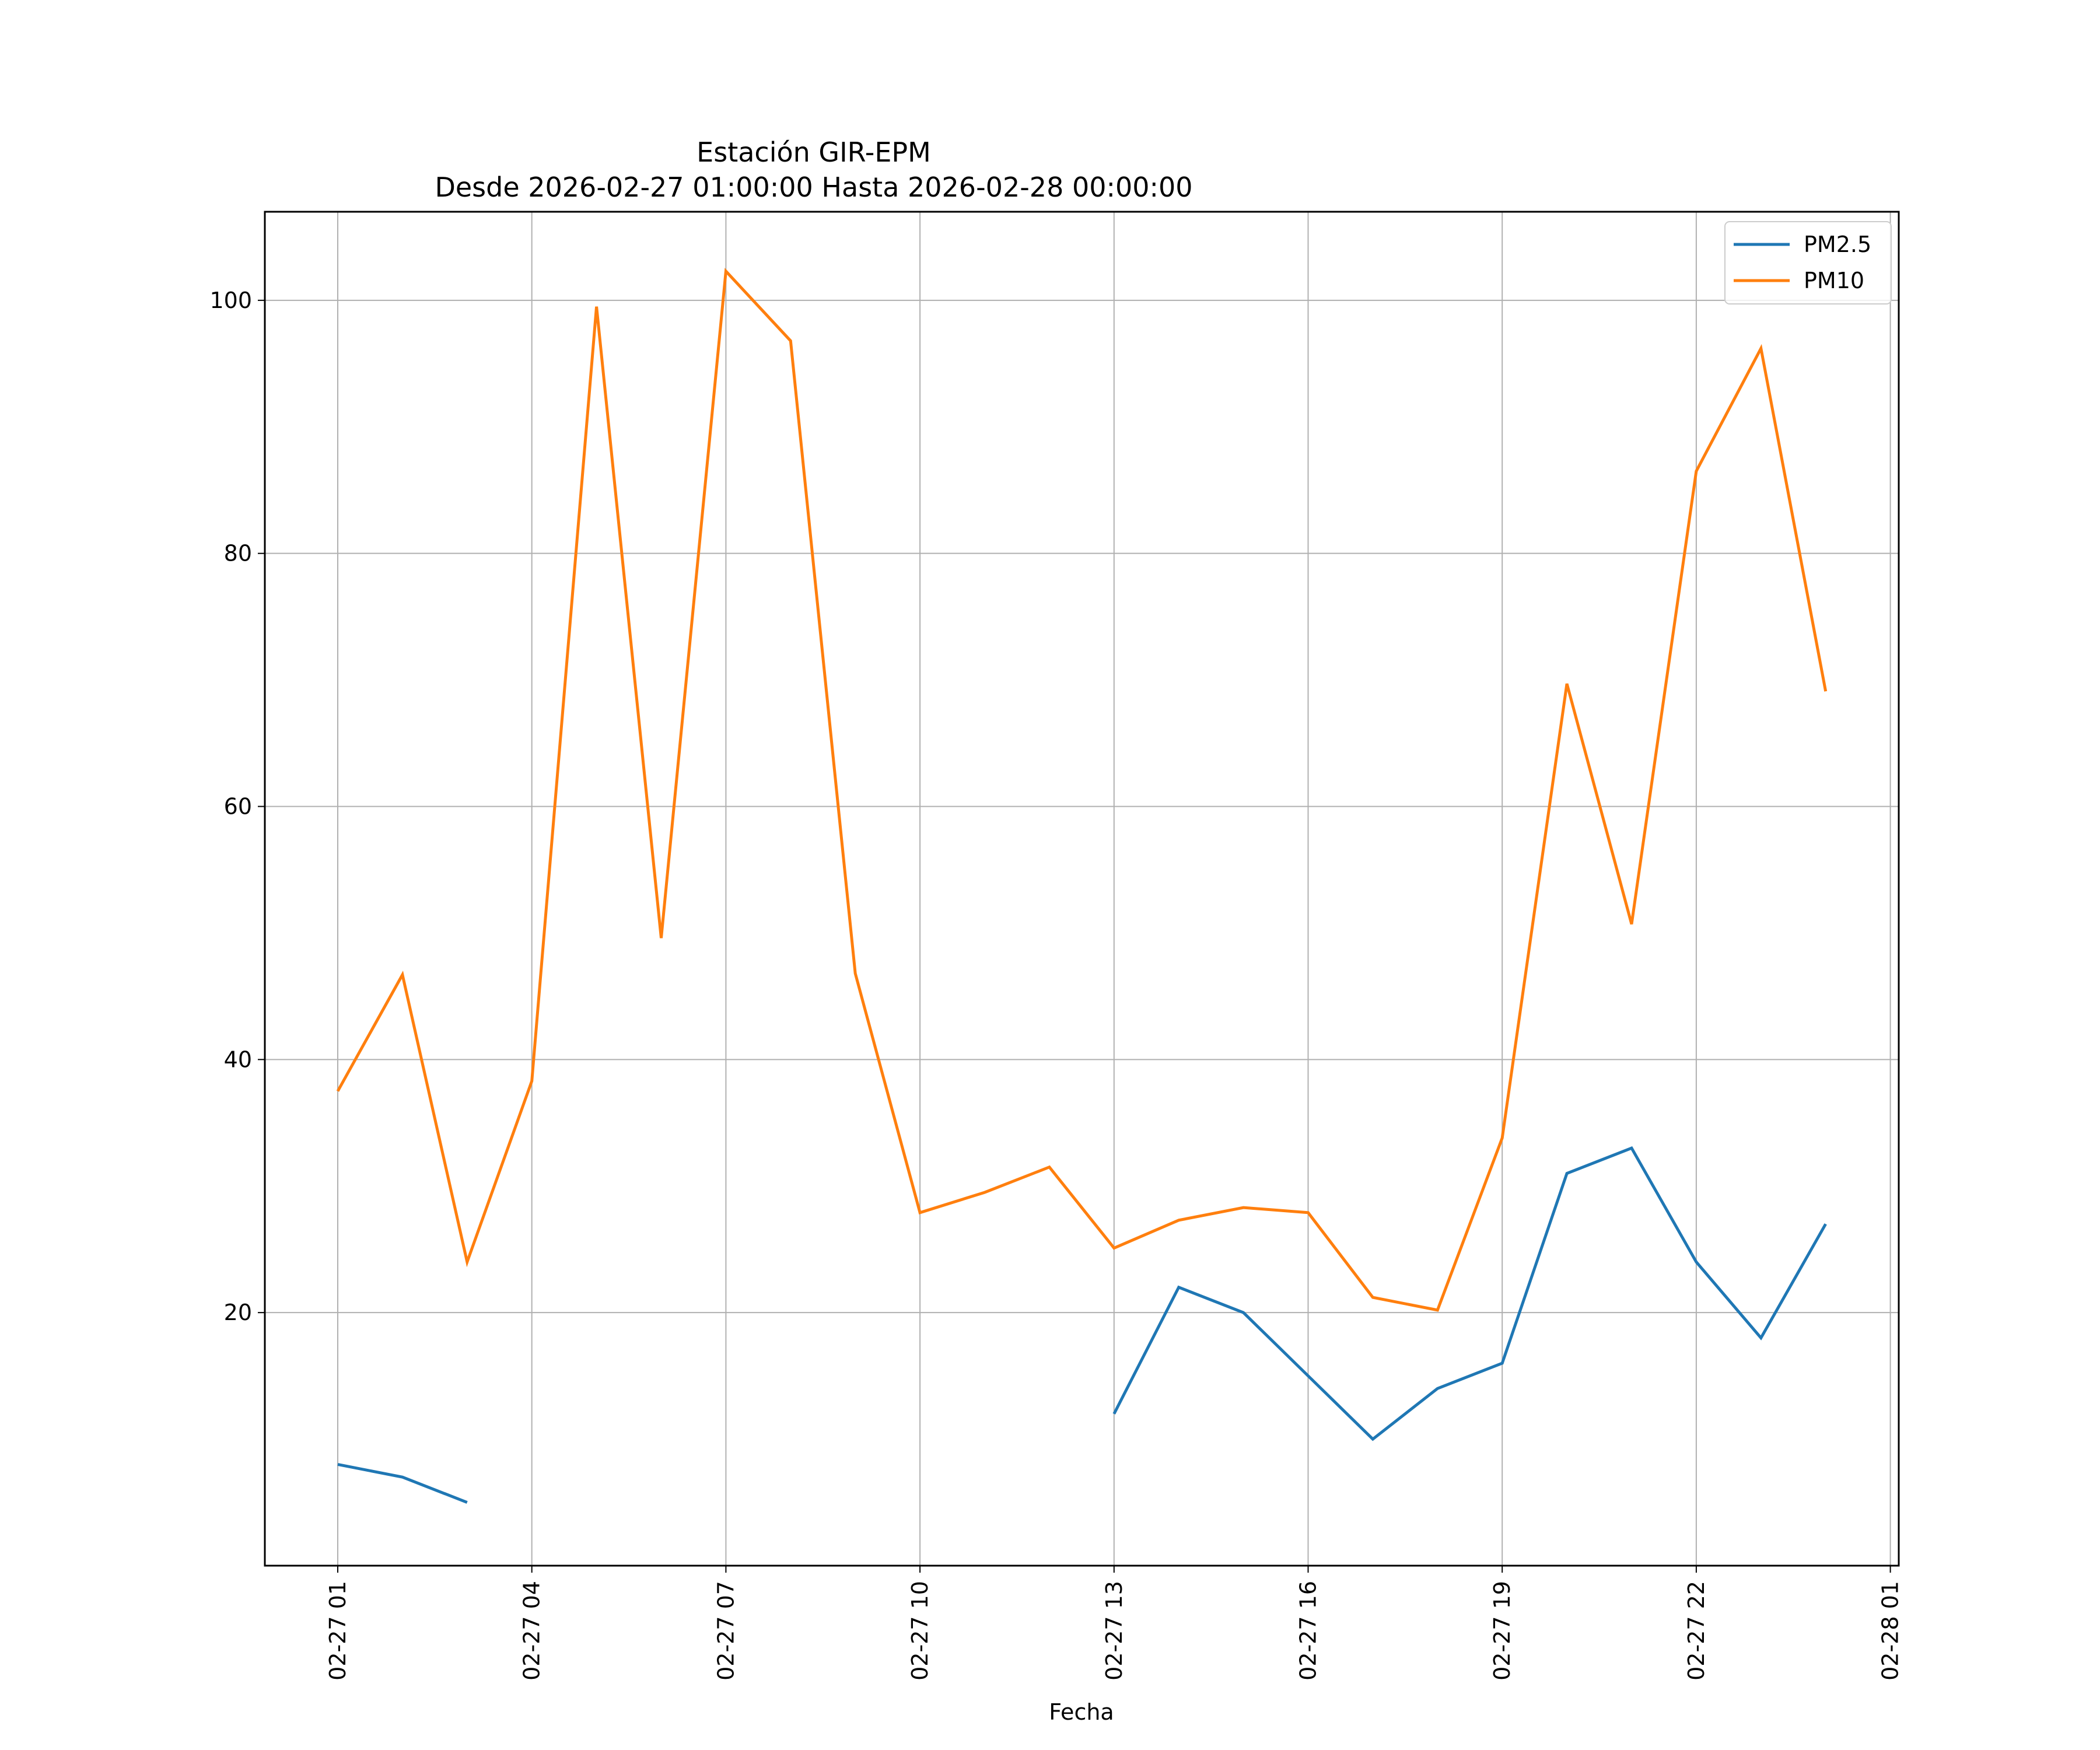 This screenshot has width=2100, height=1750. I want to click on x-axis-label: Fecha, so click(1081, 1712).